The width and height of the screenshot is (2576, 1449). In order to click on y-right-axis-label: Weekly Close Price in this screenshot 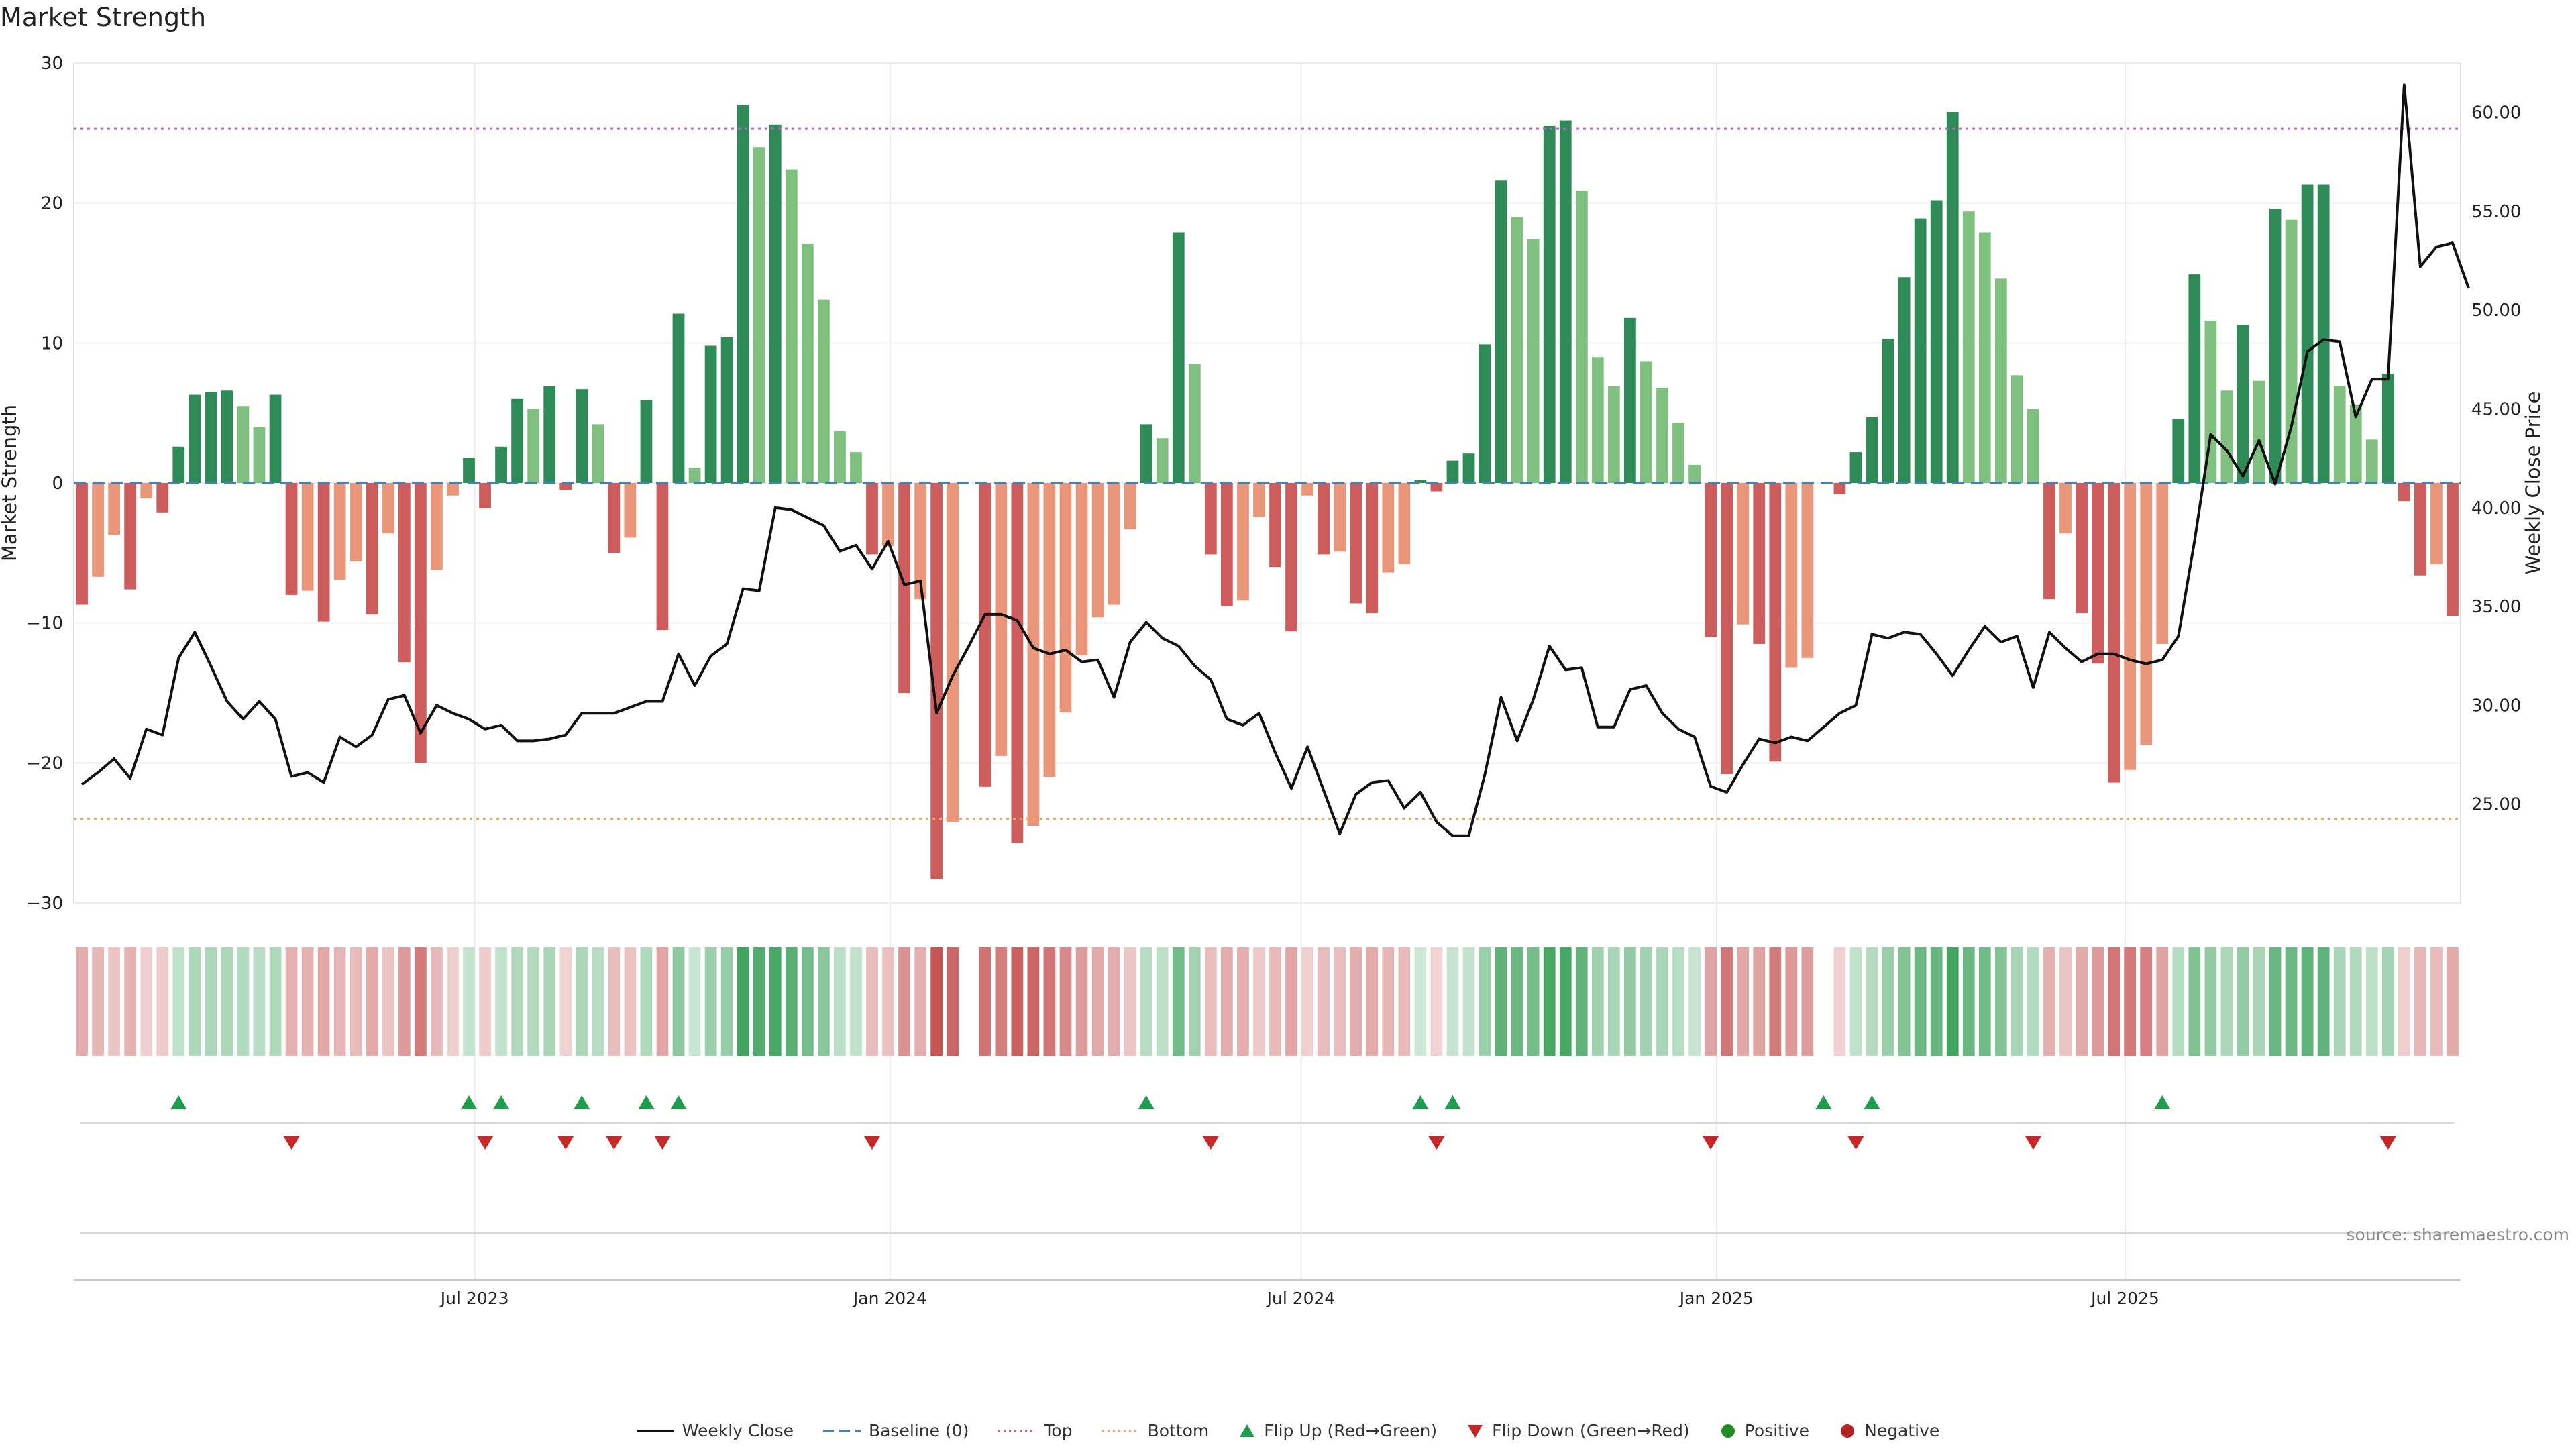, I will do `click(2533, 483)`.